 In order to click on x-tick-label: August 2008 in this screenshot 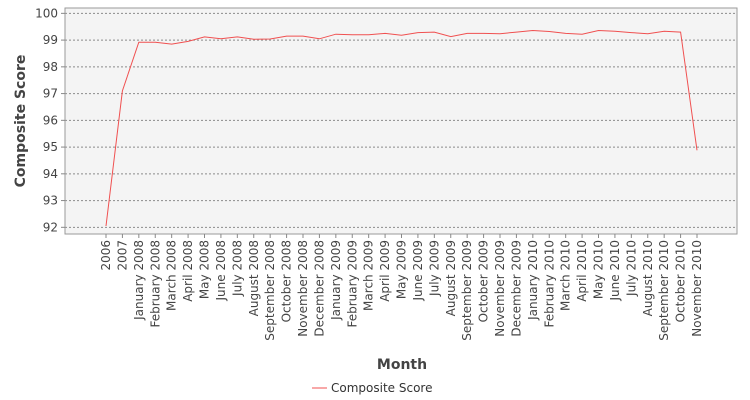, I will do `click(254, 278)`.